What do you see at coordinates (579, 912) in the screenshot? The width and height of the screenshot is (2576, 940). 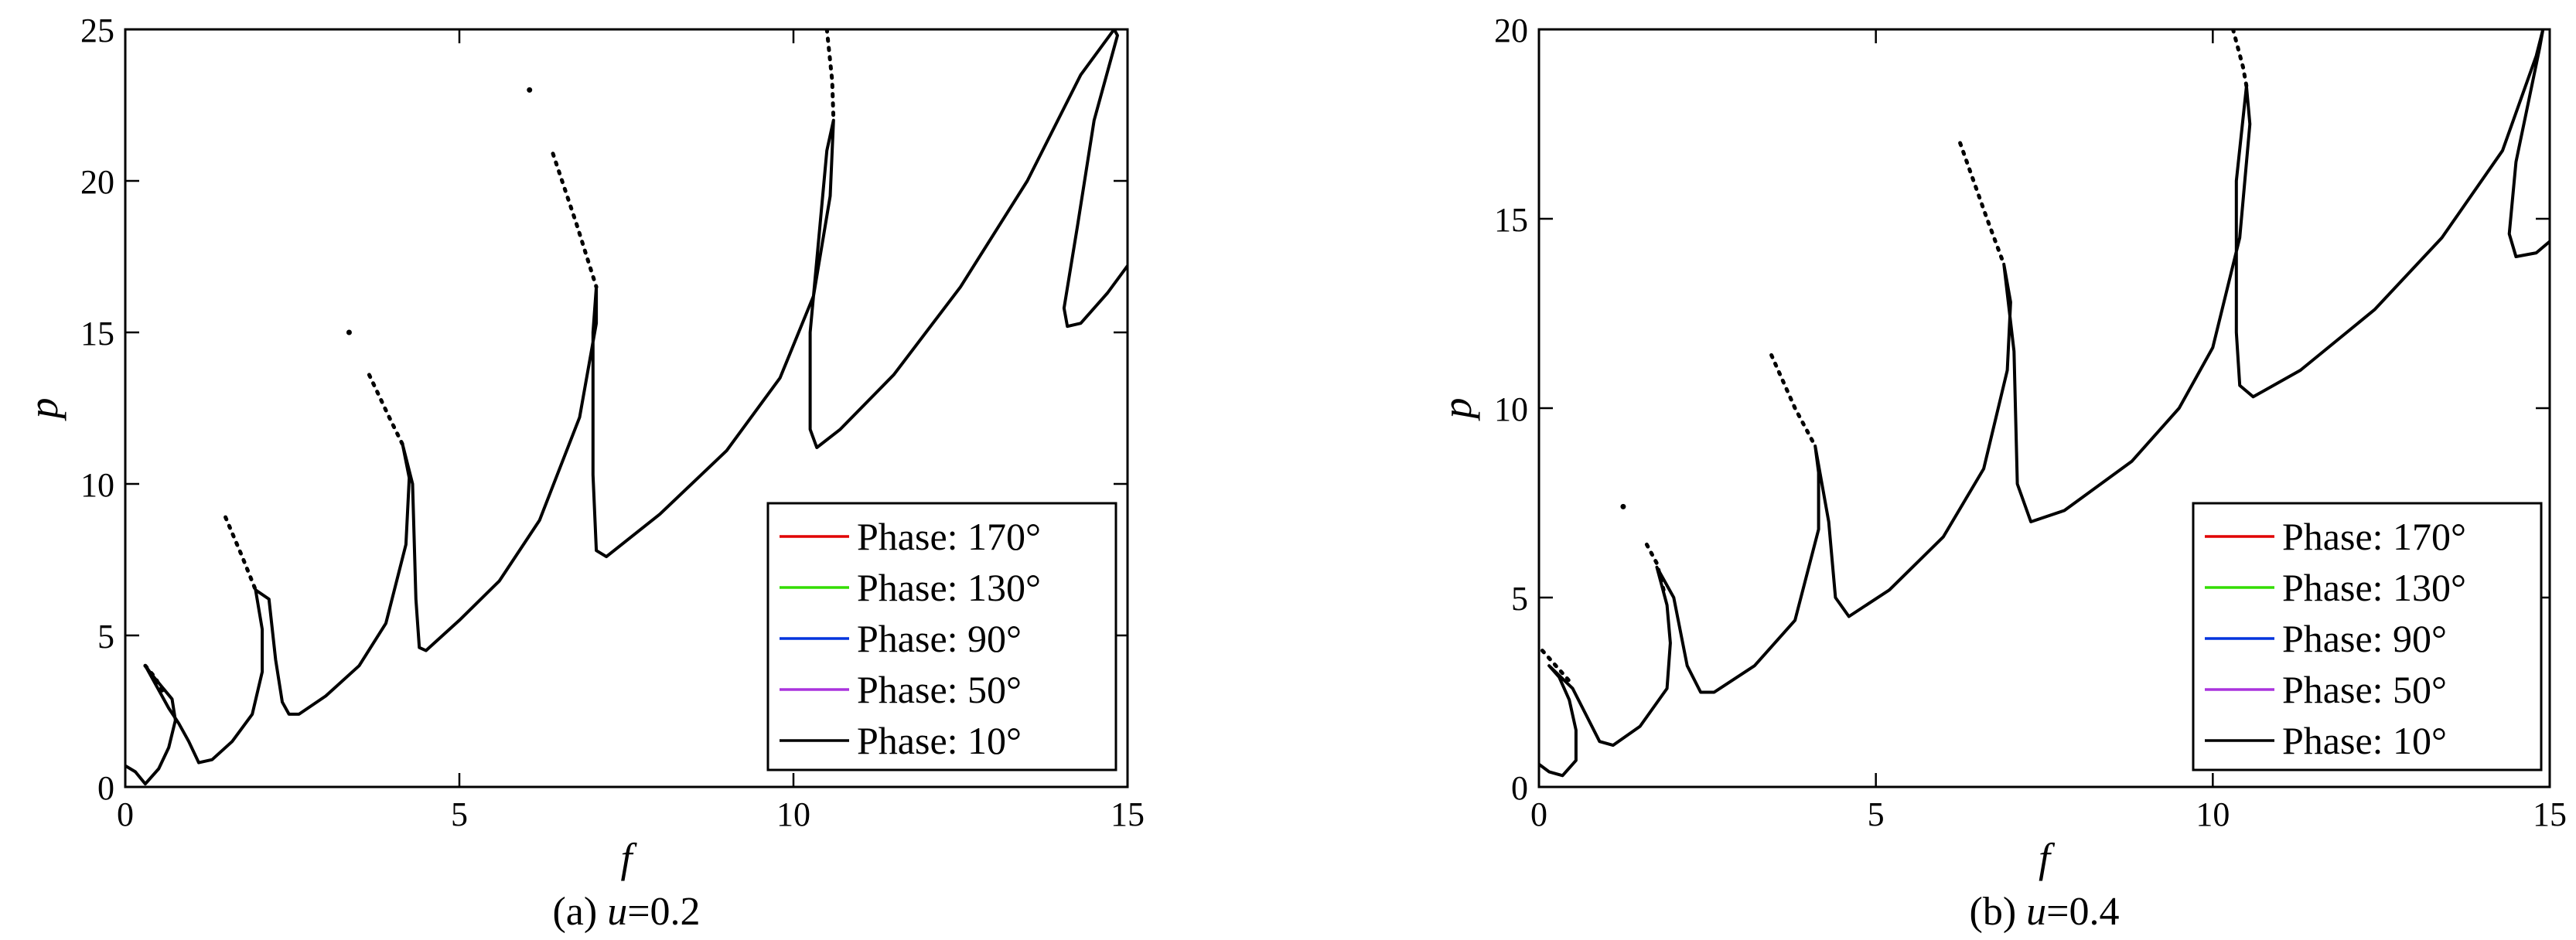 I see `caption-prefix: (a)` at bounding box center [579, 912].